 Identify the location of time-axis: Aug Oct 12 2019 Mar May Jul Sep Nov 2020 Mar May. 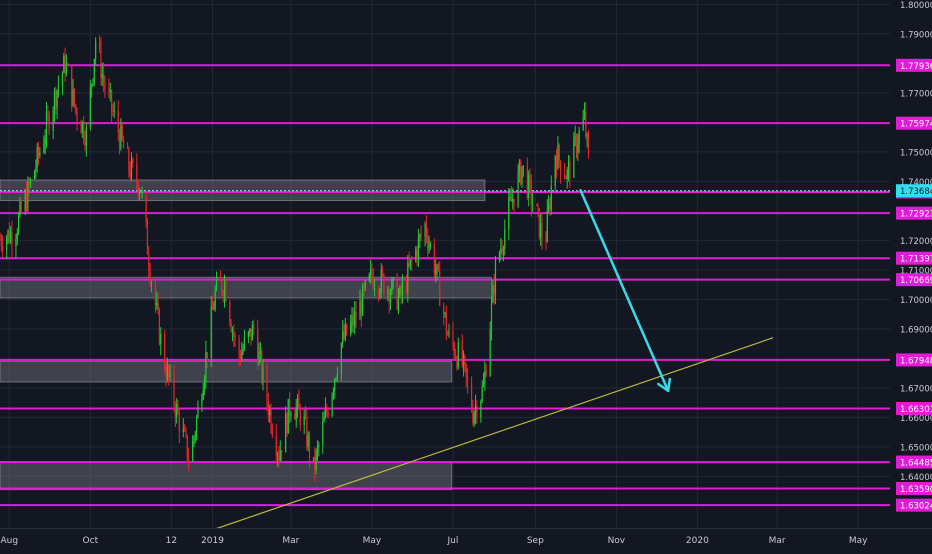
(466, 539).